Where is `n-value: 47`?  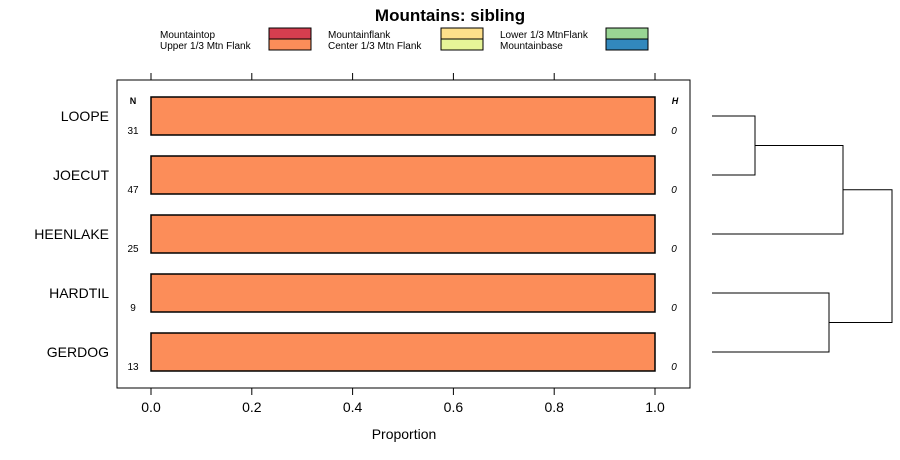
n-value: 47 is located at coordinates (133, 190).